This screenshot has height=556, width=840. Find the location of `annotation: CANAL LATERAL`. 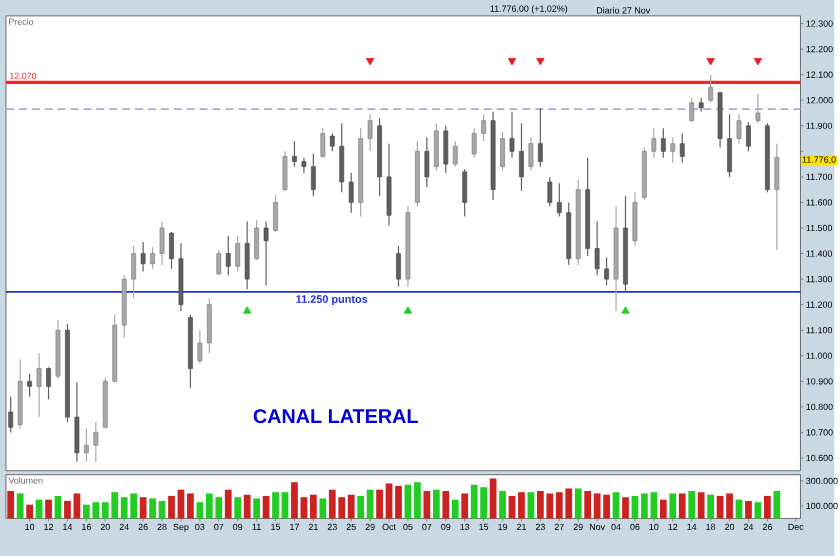

annotation: CANAL LATERAL is located at coordinates (335, 416).